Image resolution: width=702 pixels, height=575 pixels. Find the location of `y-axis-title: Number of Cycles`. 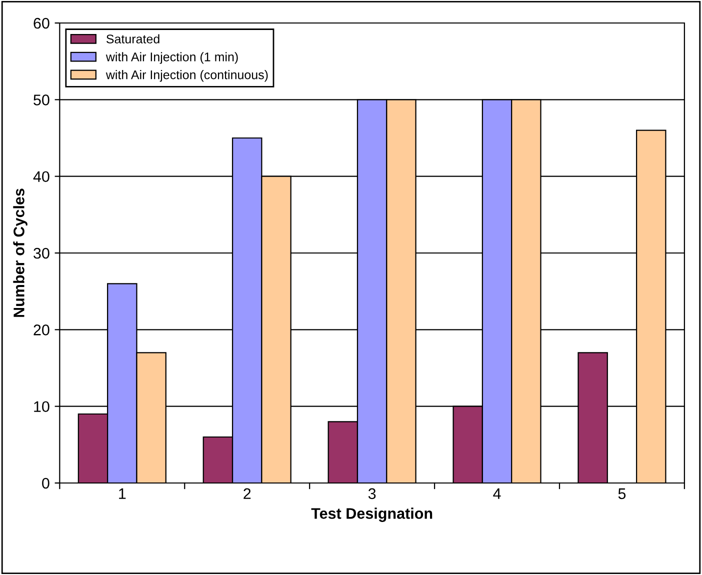

y-axis-title: Number of Cycles is located at coordinates (20, 252).